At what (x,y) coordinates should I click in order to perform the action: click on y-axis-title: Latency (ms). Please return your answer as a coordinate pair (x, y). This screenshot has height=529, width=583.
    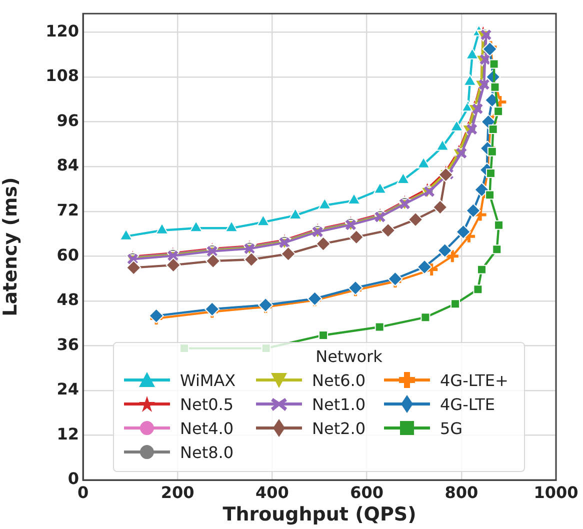
    Looking at the image, I should click on (11, 246).